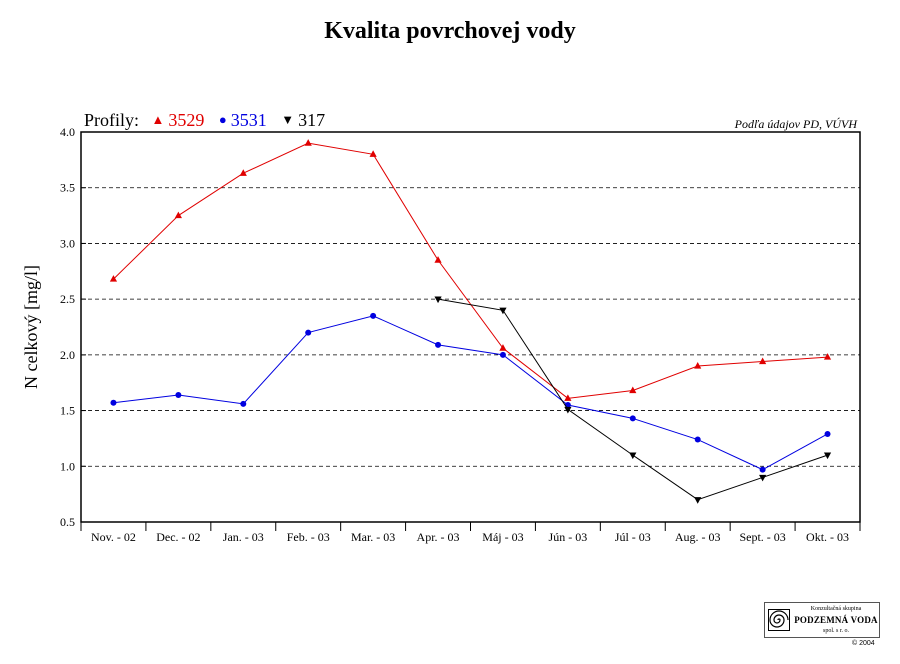 Image resolution: width=900 pixels, height=664 pixels. What do you see at coordinates (67, 188) in the screenshot?
I see `y-tick-label: 3.5` at bounding box center [67, 188].